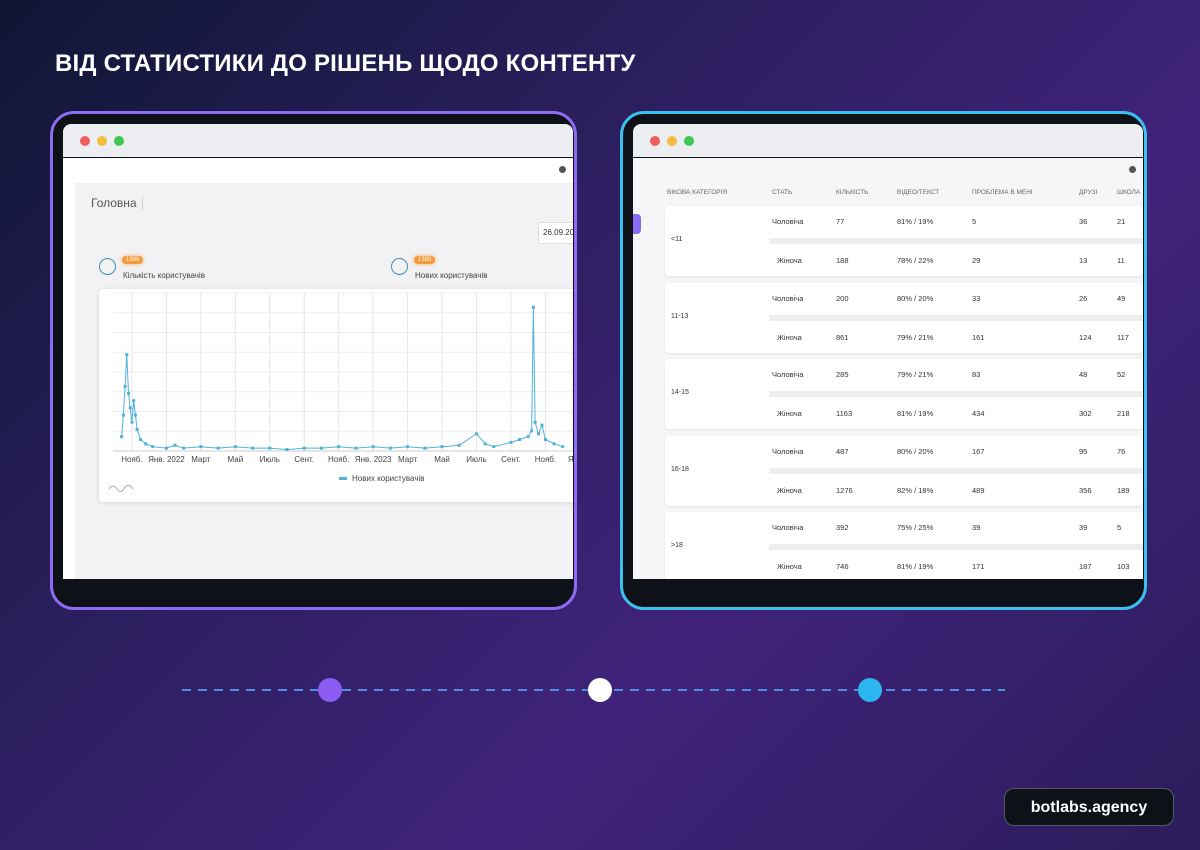 The width and height of the screenshot is (1200, 850). What do you see at coordinates (1123, 566) in the screenshot?
I see `table-cell: 103` at bounding box center [1123, 566].